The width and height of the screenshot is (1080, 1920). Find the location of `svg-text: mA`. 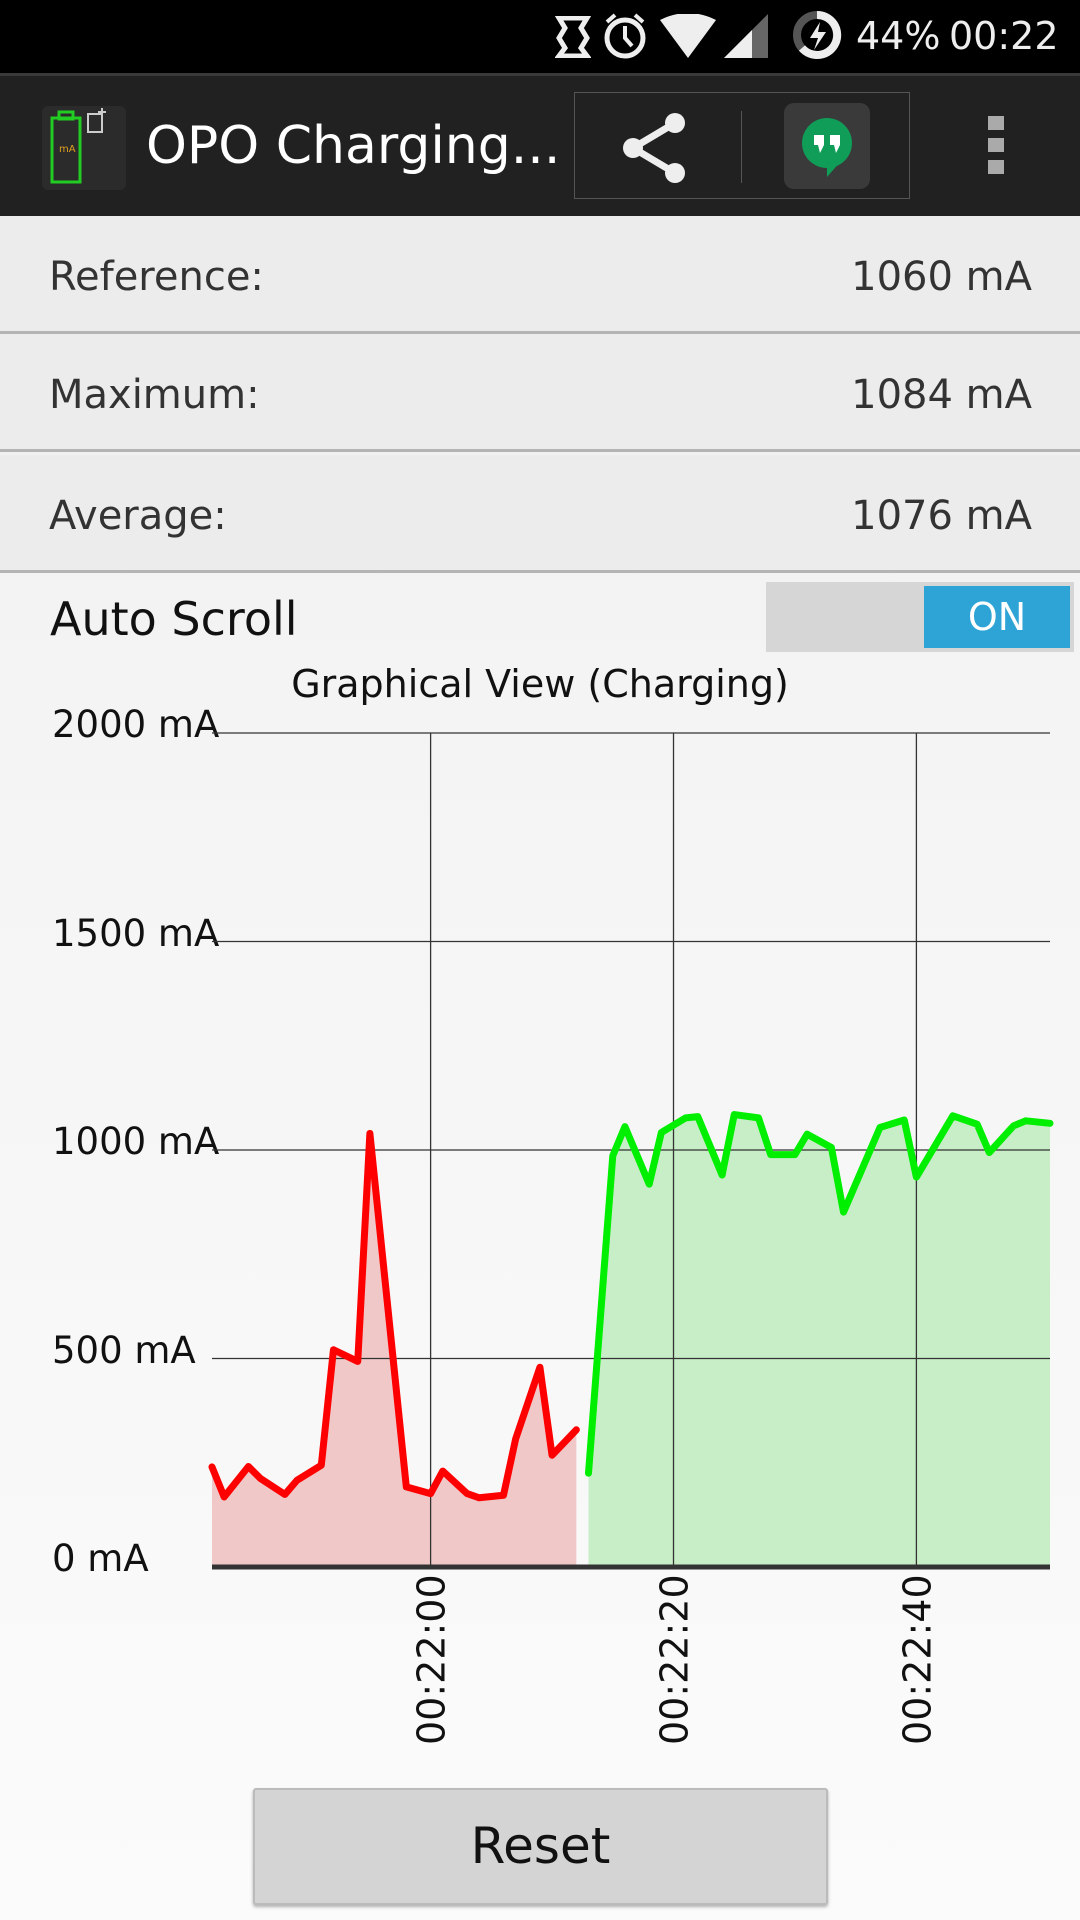

svg-text: mA is located at coordinates (67, 149).